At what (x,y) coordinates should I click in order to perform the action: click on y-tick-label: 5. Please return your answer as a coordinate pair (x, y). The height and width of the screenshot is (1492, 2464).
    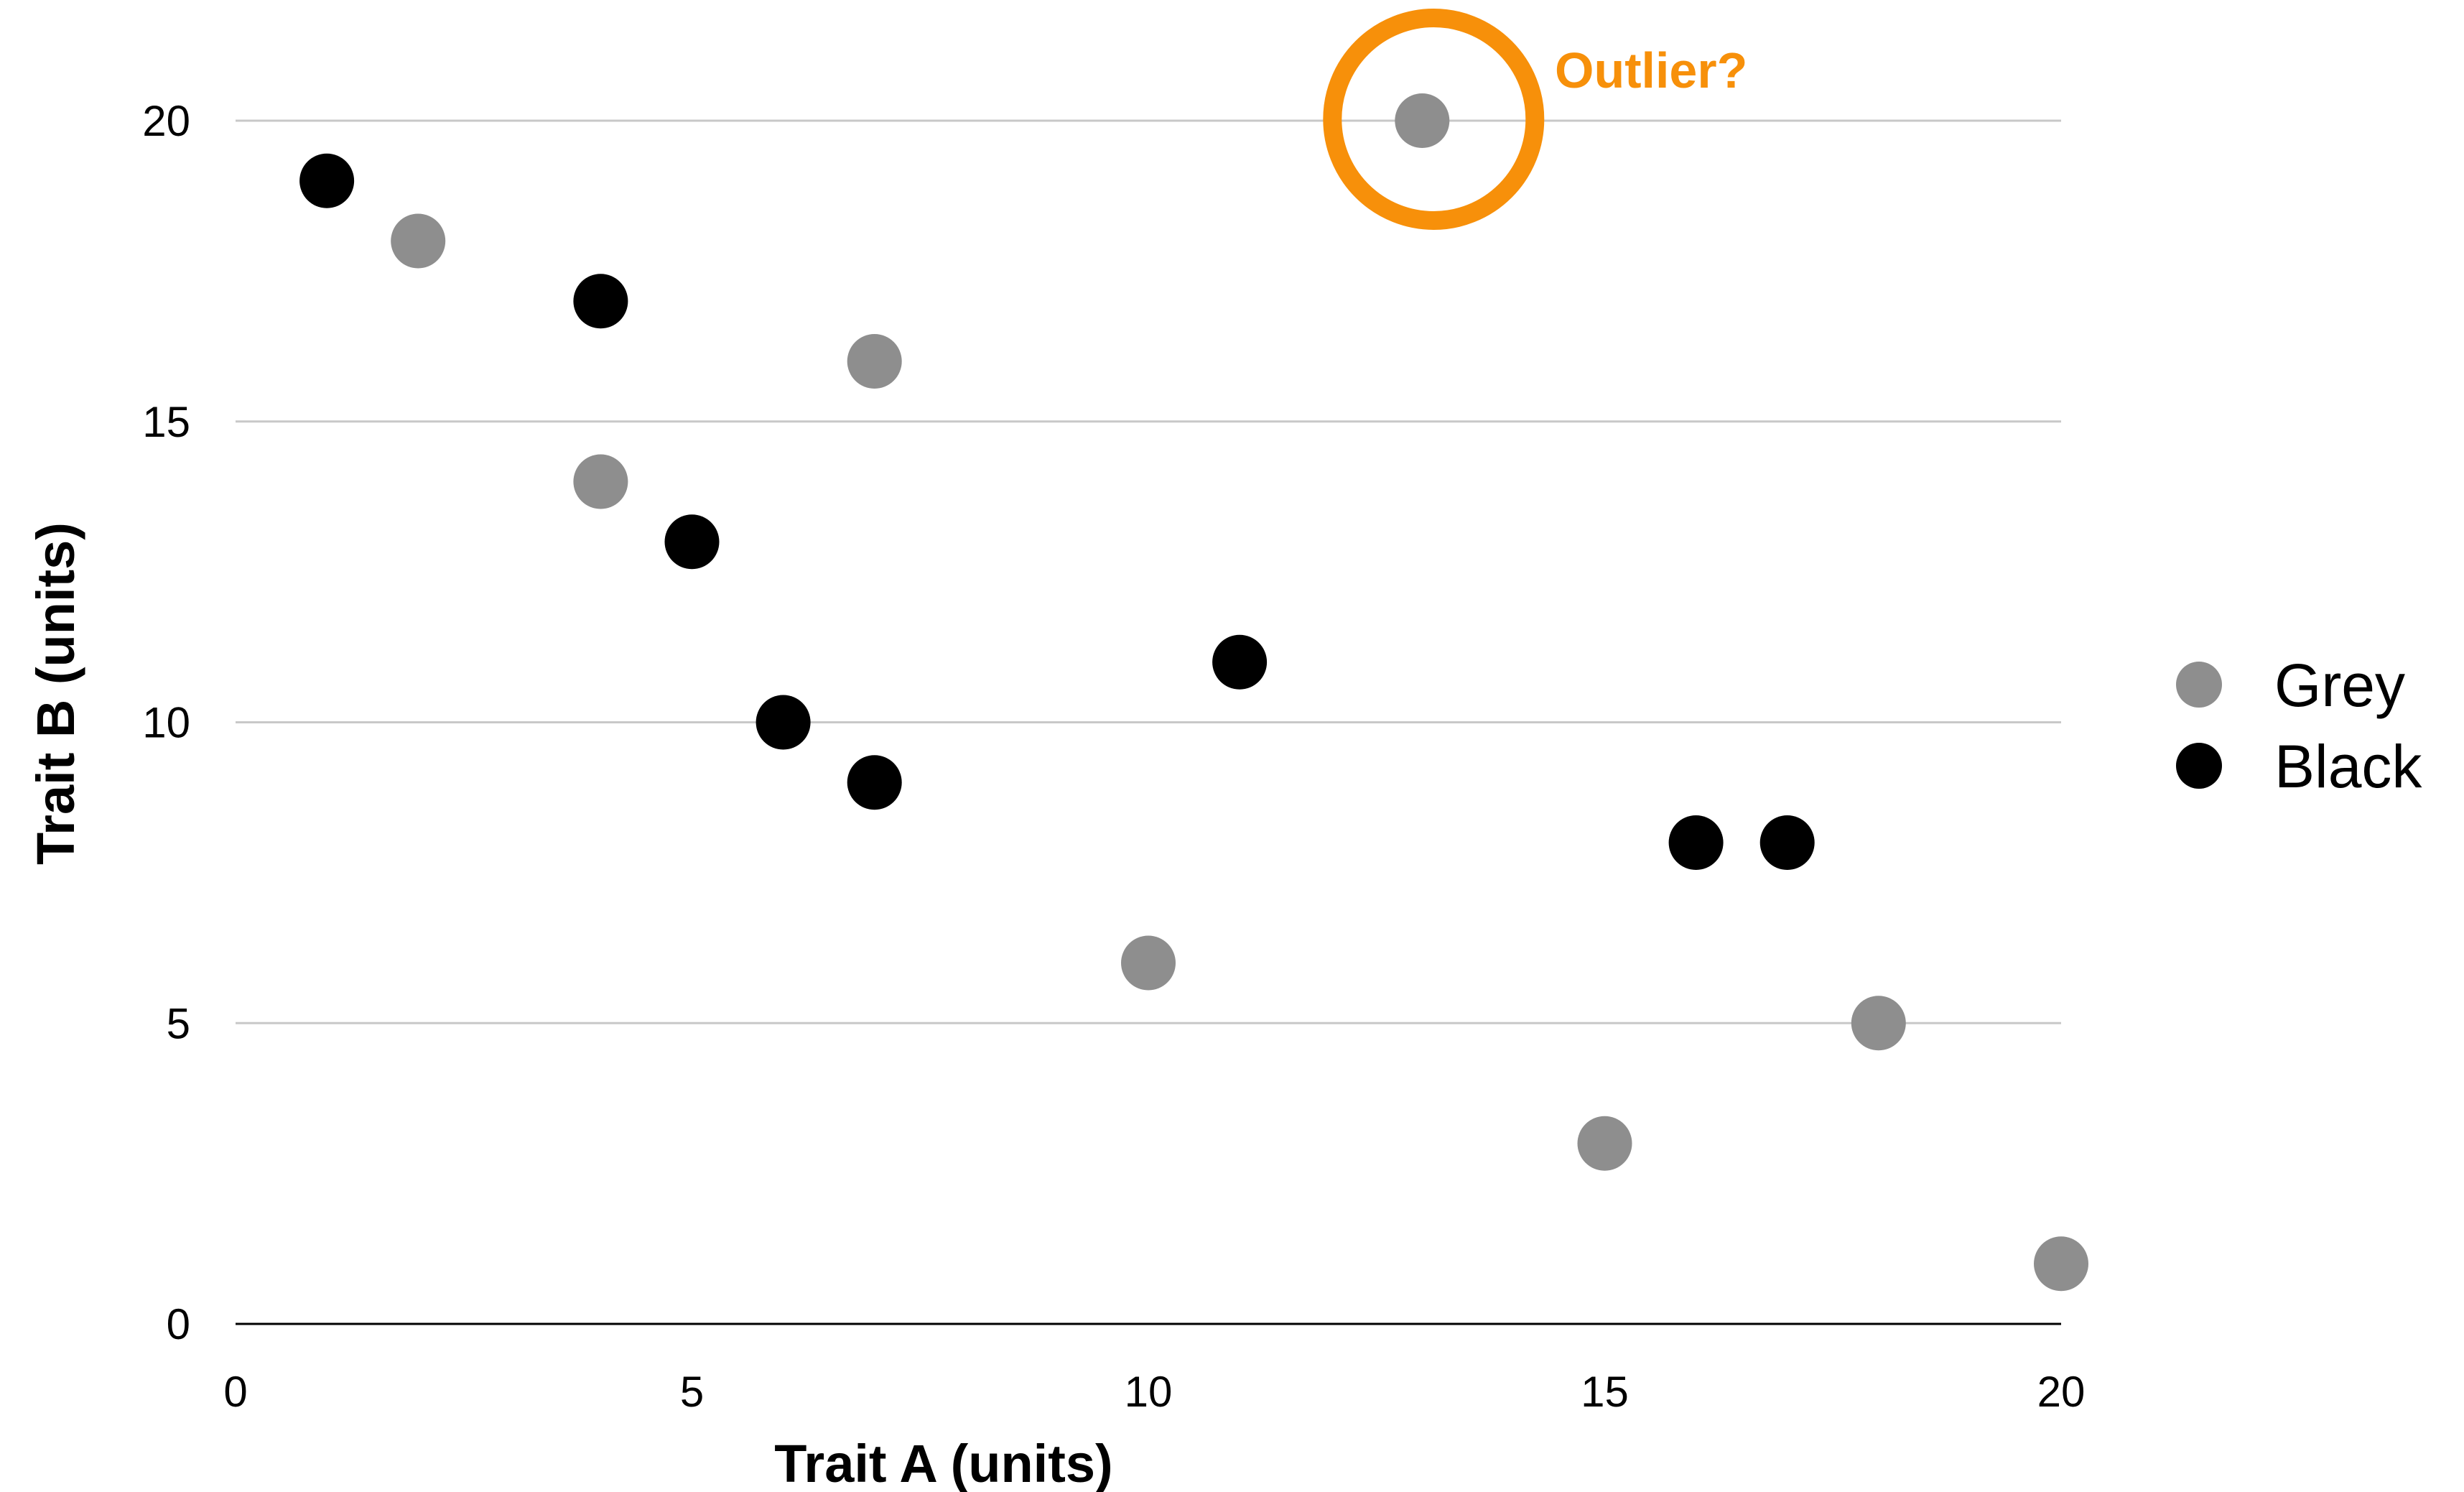
    Looking at the image, I should click on (178, 1023).